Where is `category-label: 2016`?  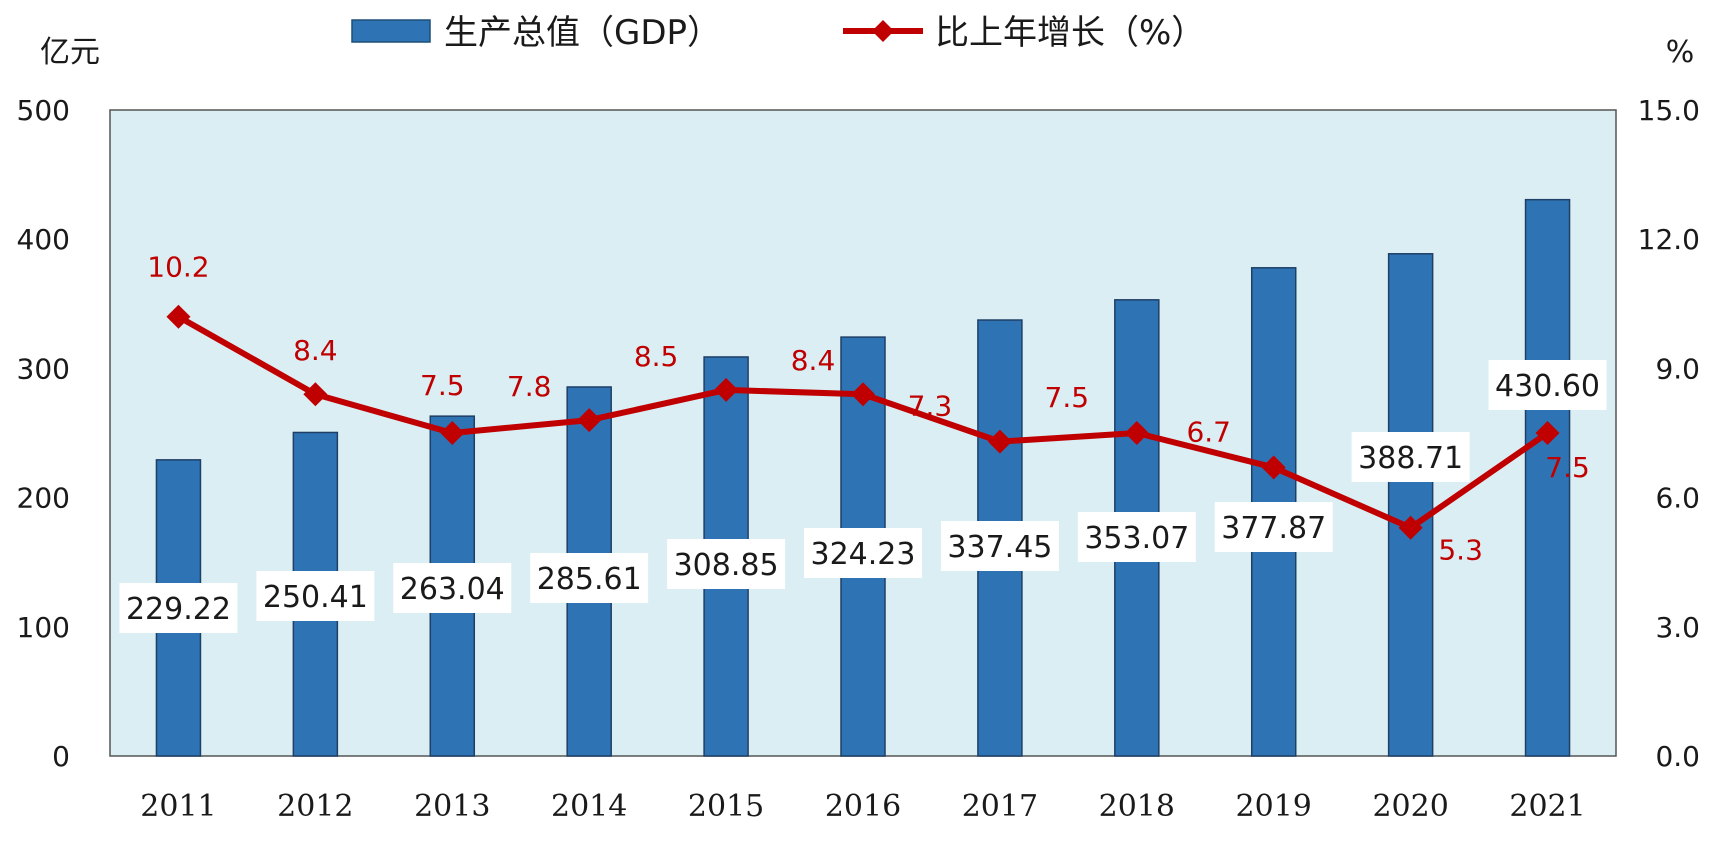
category-label: 2016 is located at coordinates (863, 806).